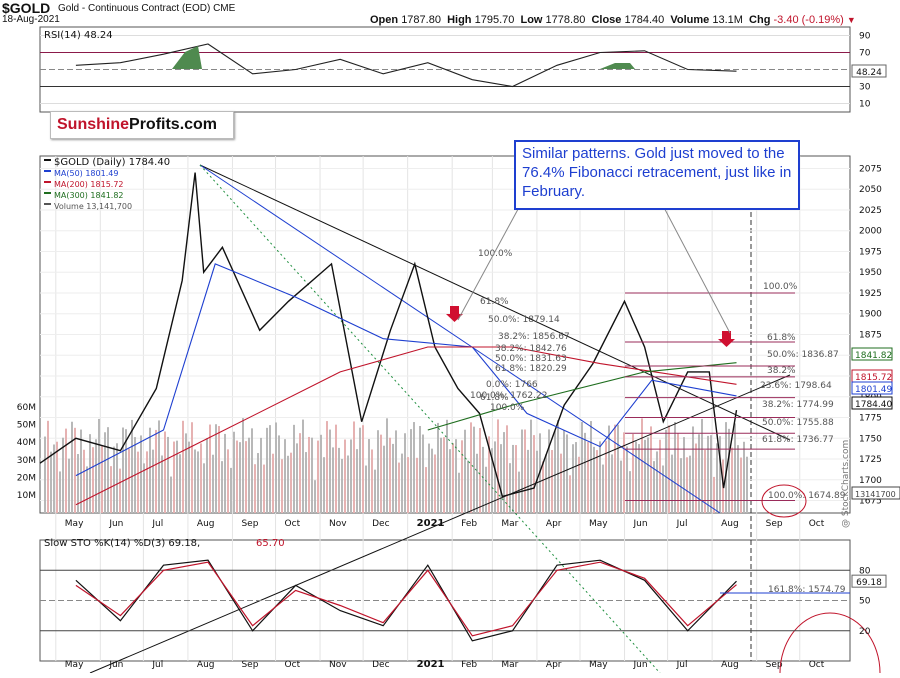 This screenshot has width=900, height=678. Describe the element at coordinates (531, 369) in the screenshot. I see `fib-label: 61.8%: 1820.29` at that location.